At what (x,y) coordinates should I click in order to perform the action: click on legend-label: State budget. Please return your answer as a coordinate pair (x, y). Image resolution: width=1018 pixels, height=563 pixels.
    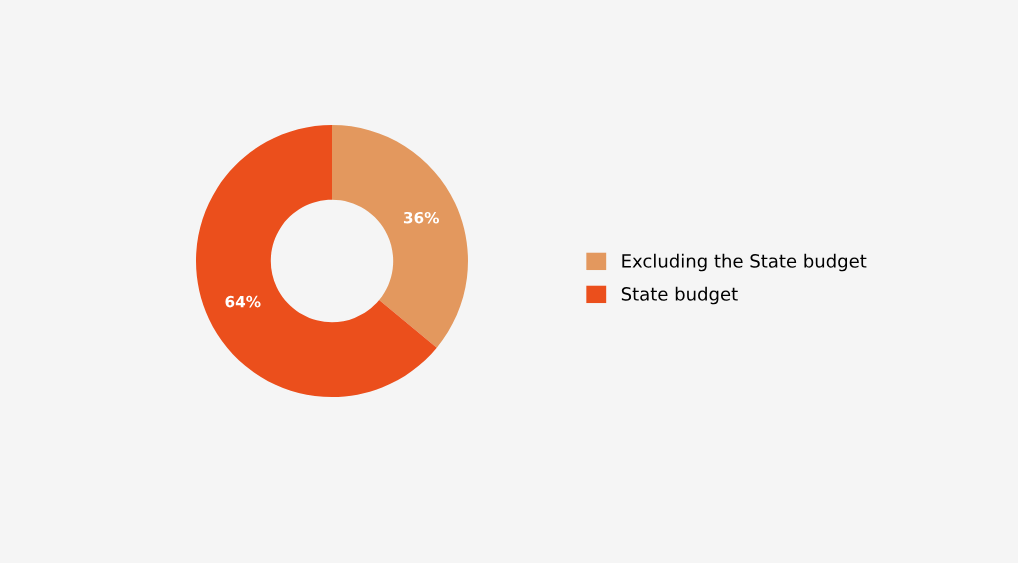
    Looking at the image, I should click on (679, 295).